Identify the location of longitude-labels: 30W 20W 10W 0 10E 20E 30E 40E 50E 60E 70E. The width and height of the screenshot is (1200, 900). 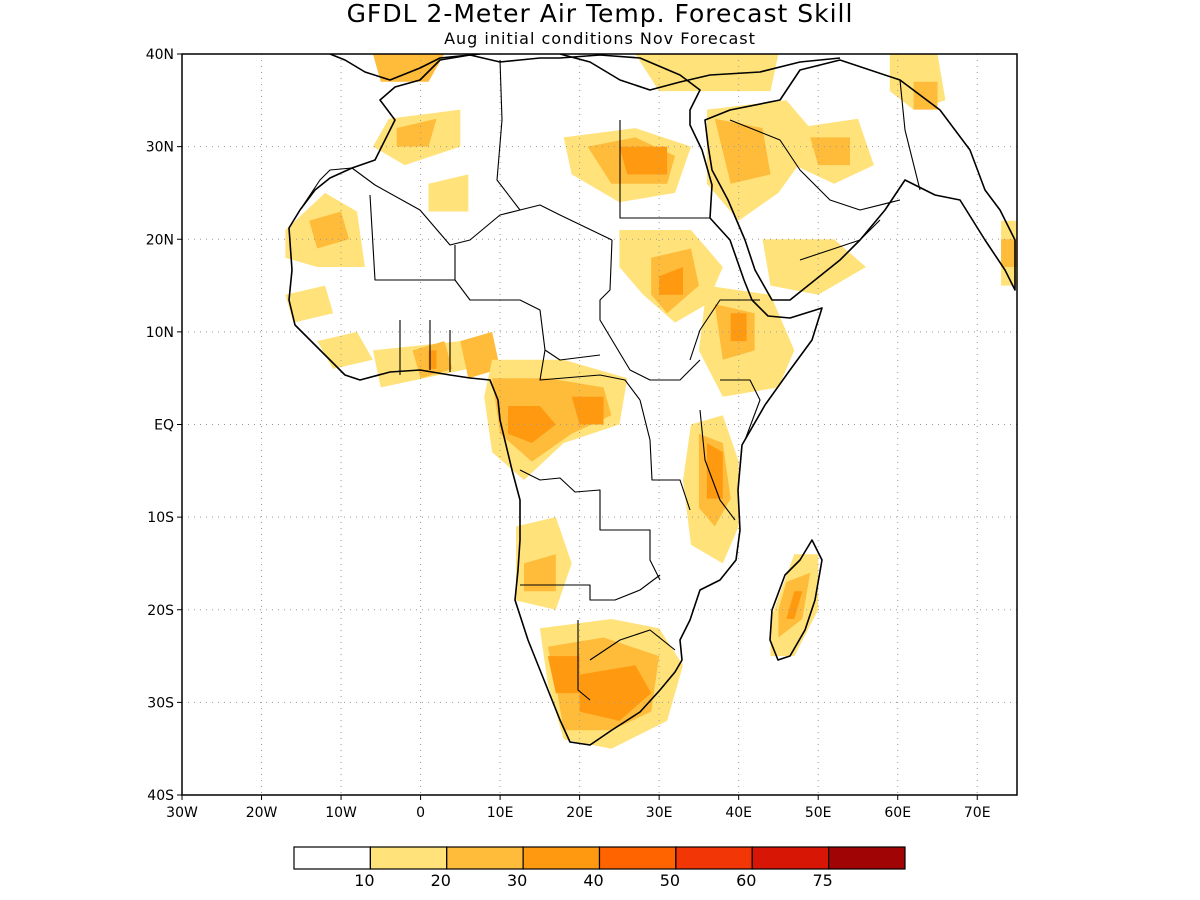
(578, 813).